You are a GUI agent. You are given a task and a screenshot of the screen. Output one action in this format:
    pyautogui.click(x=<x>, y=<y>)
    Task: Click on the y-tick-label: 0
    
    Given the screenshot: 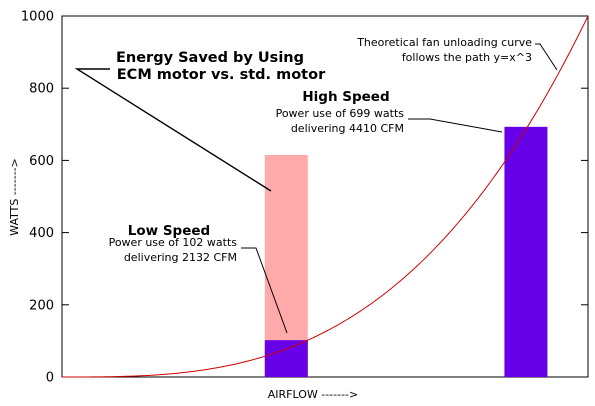 What is the action you would take?
    pyautogui.click(x=50, y=378)
    